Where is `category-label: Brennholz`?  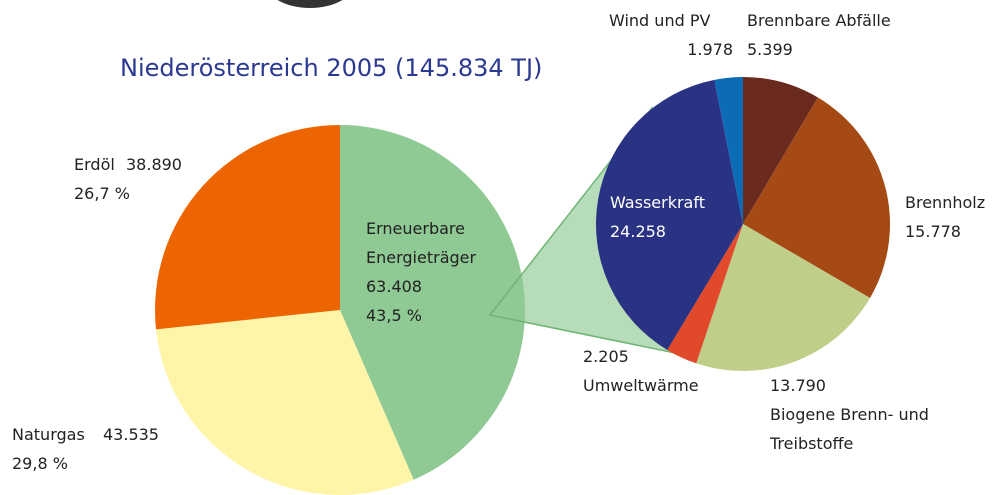
category-label: Brennholz is located at coordinates (945, 202).